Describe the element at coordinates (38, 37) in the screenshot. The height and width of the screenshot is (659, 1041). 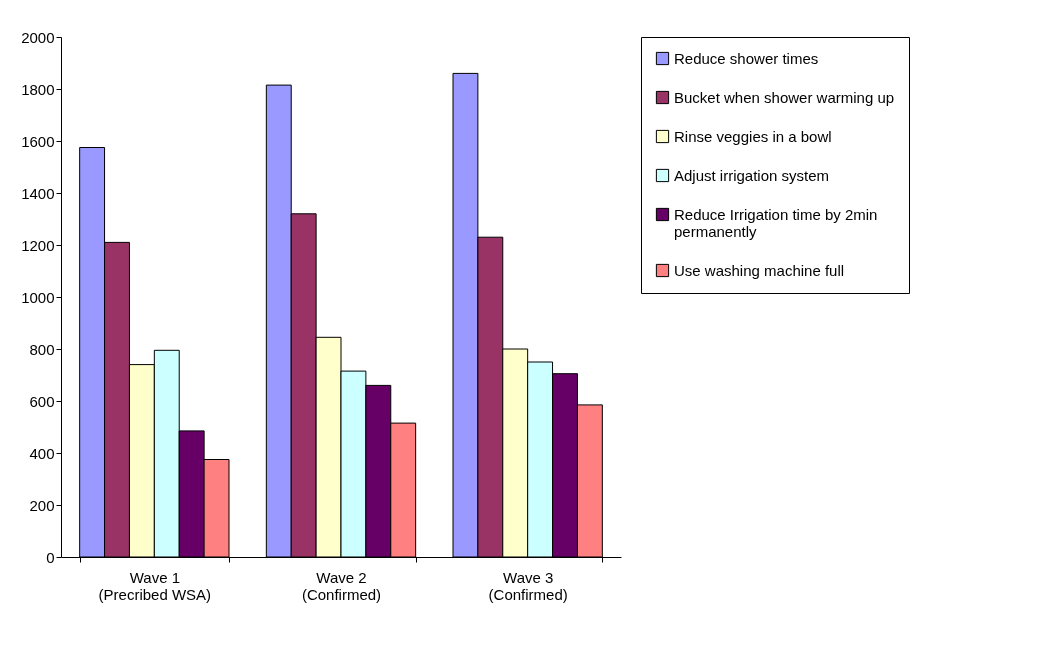
I see `y-tick-label: 2000` at that location.